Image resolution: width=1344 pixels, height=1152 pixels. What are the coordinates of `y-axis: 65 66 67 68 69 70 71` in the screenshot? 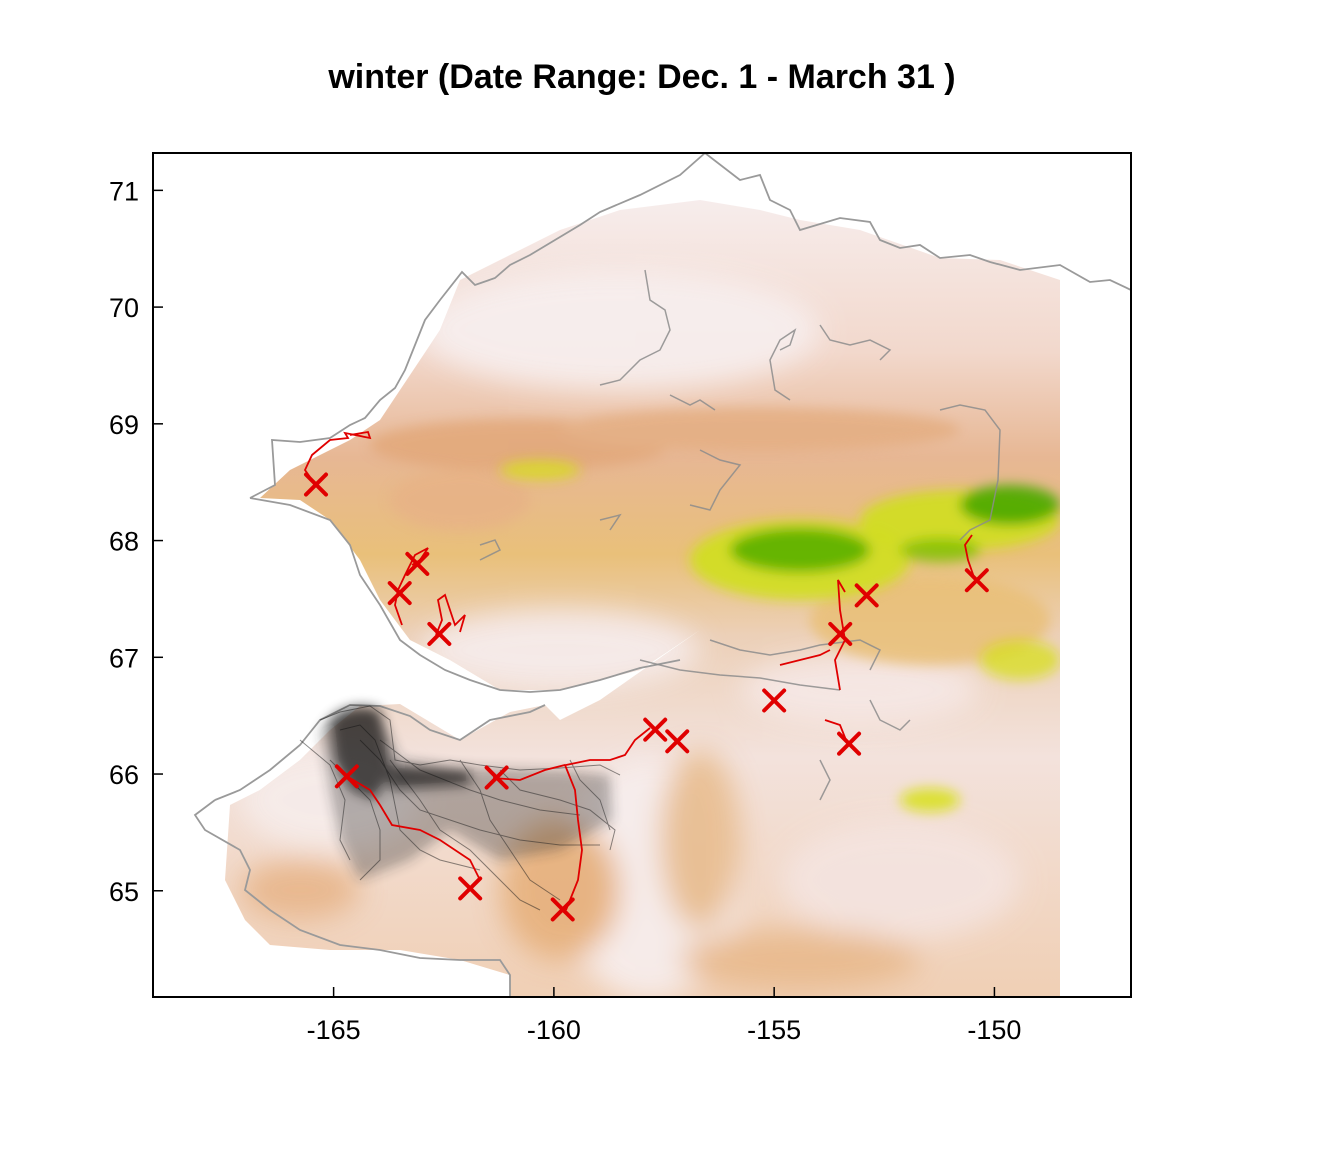 It's located at (136, 541).